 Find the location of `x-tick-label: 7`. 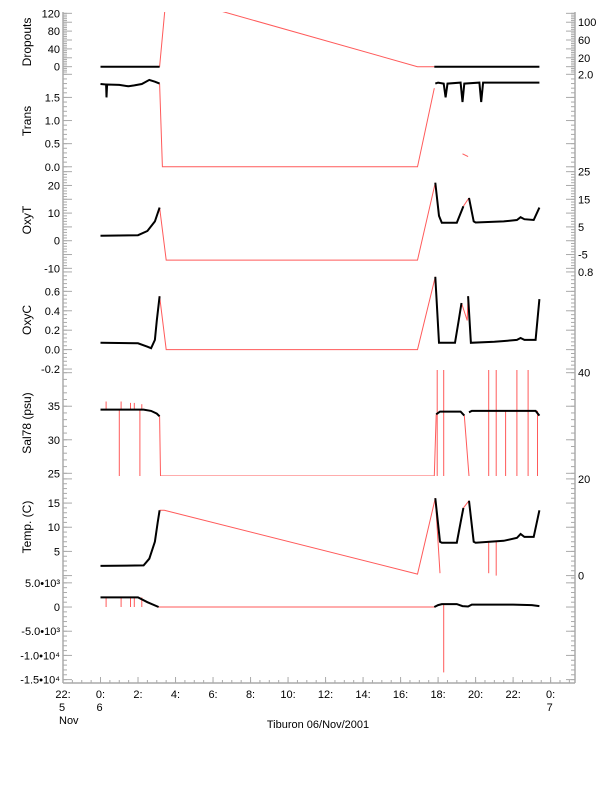

x-tick-label: 7 is located at coordinates (550, 708).